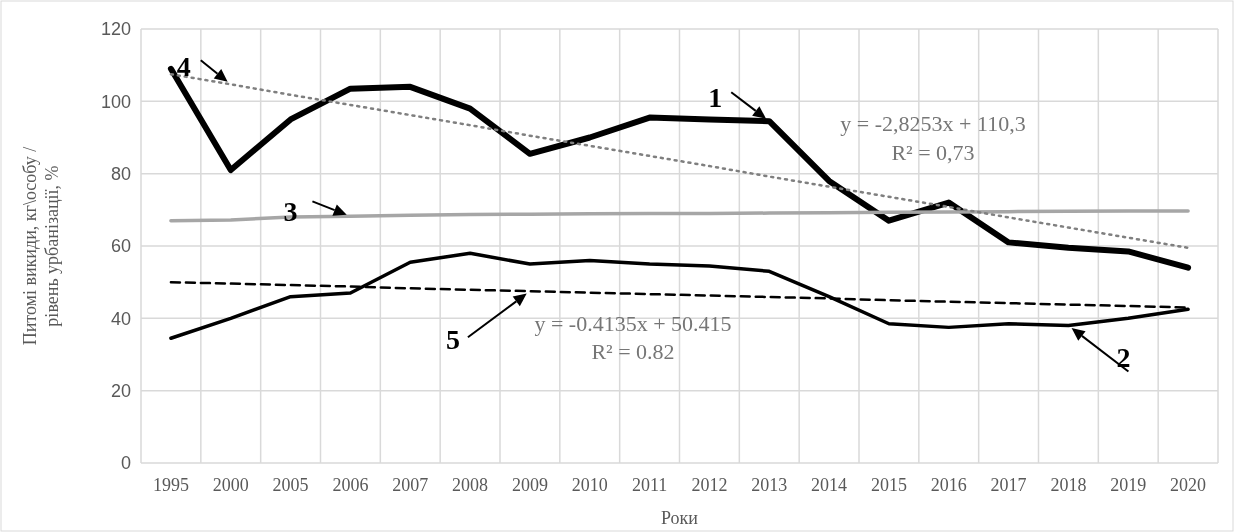 This screenshot has width=1234, height=532. I want to click on x-tick-label: 2009, so click(529, 485).